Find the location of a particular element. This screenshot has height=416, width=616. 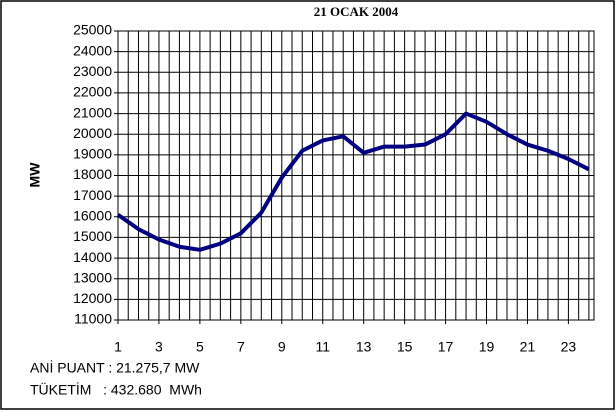

y-tick-label: 11000 is located at coordinates (93, 319).